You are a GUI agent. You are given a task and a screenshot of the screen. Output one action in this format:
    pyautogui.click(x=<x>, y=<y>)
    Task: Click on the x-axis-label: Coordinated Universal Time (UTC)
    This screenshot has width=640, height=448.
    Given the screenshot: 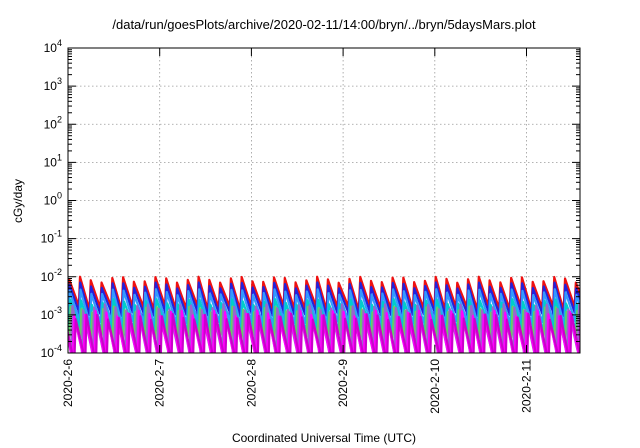 What is the action you would take?
    pyautogui.click(x=324, y=438)
    